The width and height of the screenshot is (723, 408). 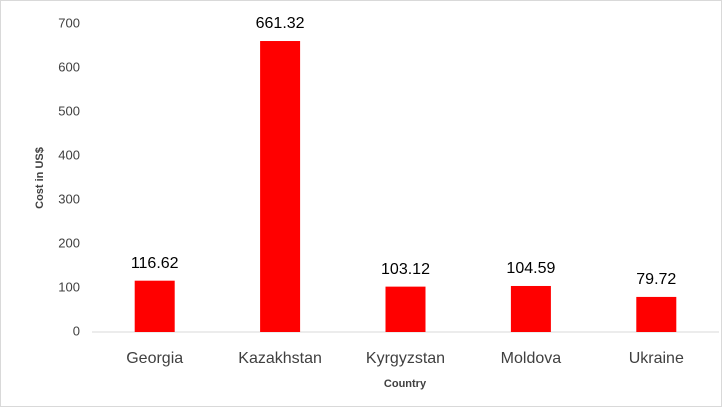 What do you see at coordinates (69, 154) in the screenshot?
I see `y-tick-label: 400` at bounding box center [69, 154].